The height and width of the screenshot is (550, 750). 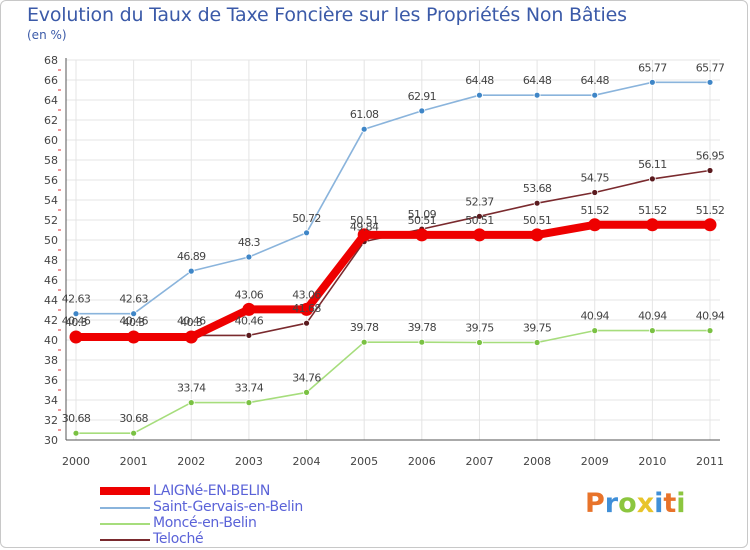 What do you see at coordinates (611, 503) in the screenshot?
I see `logo-letter: r` at bounding box center [611, 503].